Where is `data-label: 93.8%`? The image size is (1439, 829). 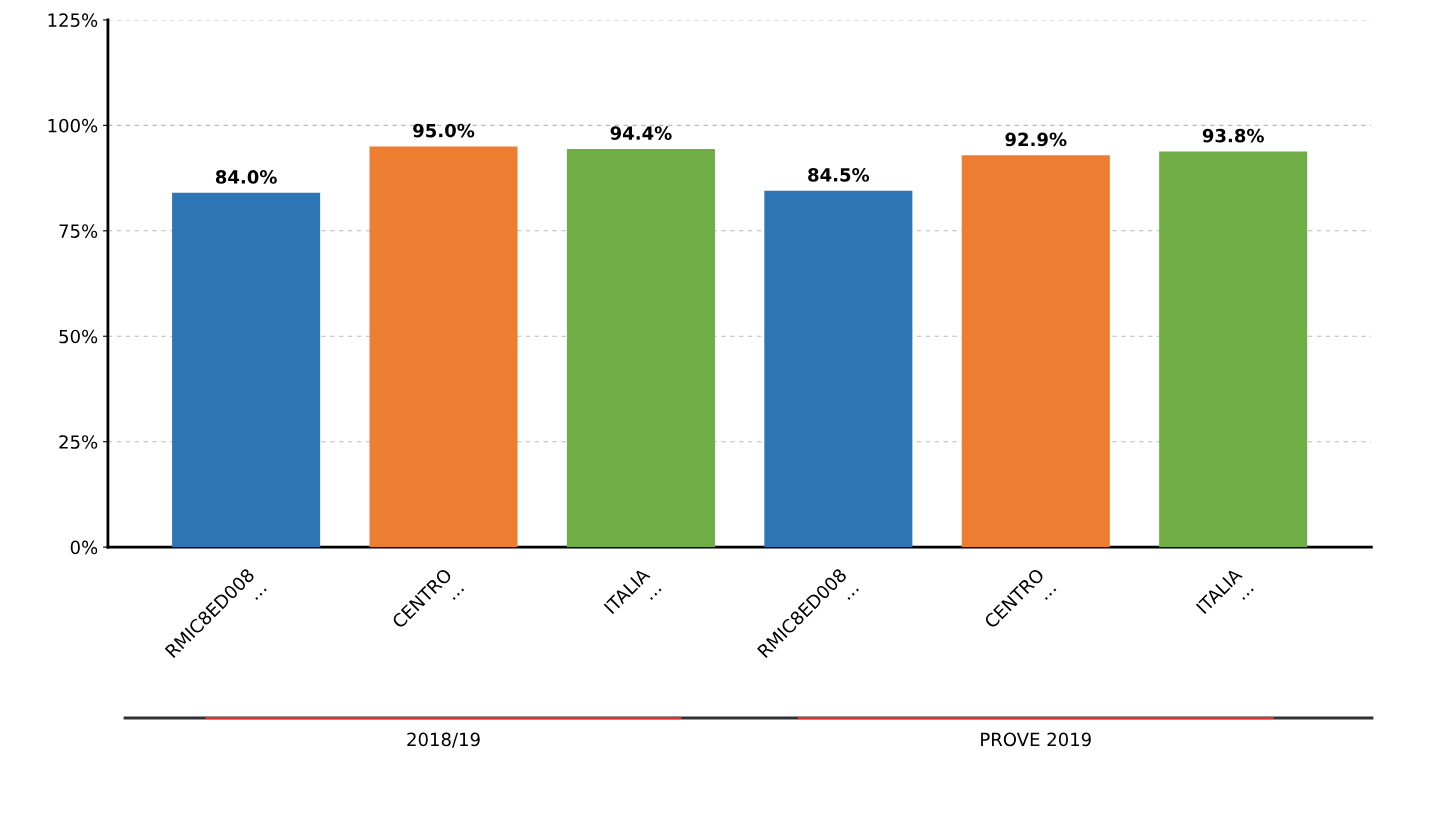 data-label: 93.8% is located at coordinates (1233, 135).